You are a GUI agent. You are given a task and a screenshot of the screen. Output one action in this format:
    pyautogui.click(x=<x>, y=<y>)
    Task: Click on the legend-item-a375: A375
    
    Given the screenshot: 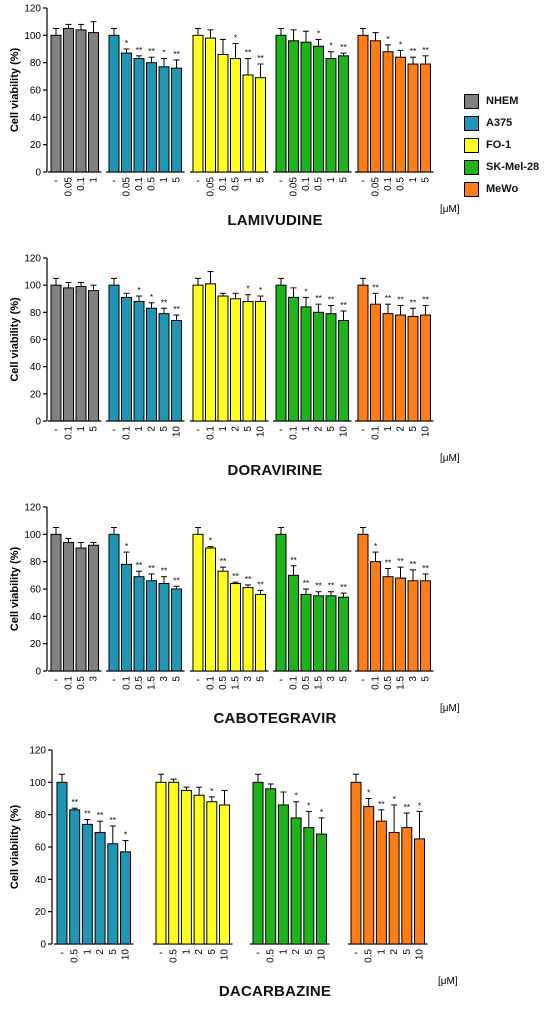 What is the action you would take?
    pyautogui.click(x=507, y=123)
    